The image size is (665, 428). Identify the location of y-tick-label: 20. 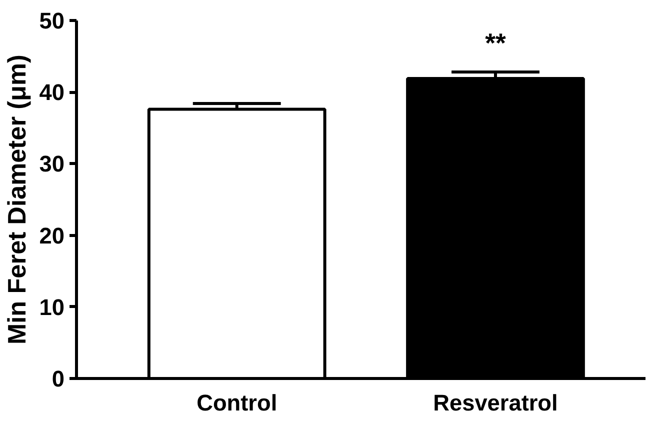
(51, 235).